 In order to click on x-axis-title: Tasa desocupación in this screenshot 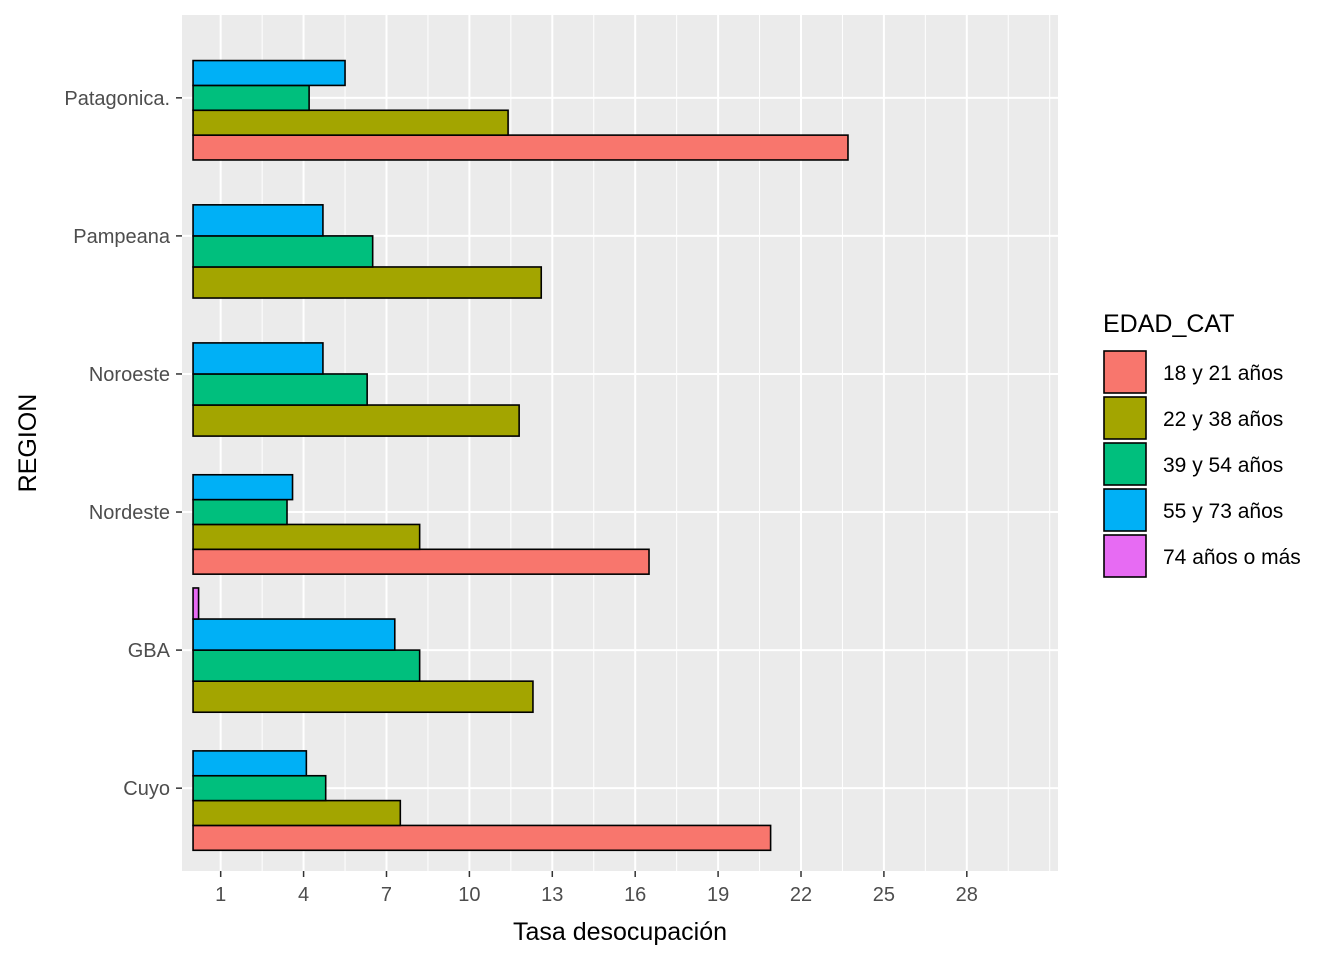, I will do `click(620, 932)`.